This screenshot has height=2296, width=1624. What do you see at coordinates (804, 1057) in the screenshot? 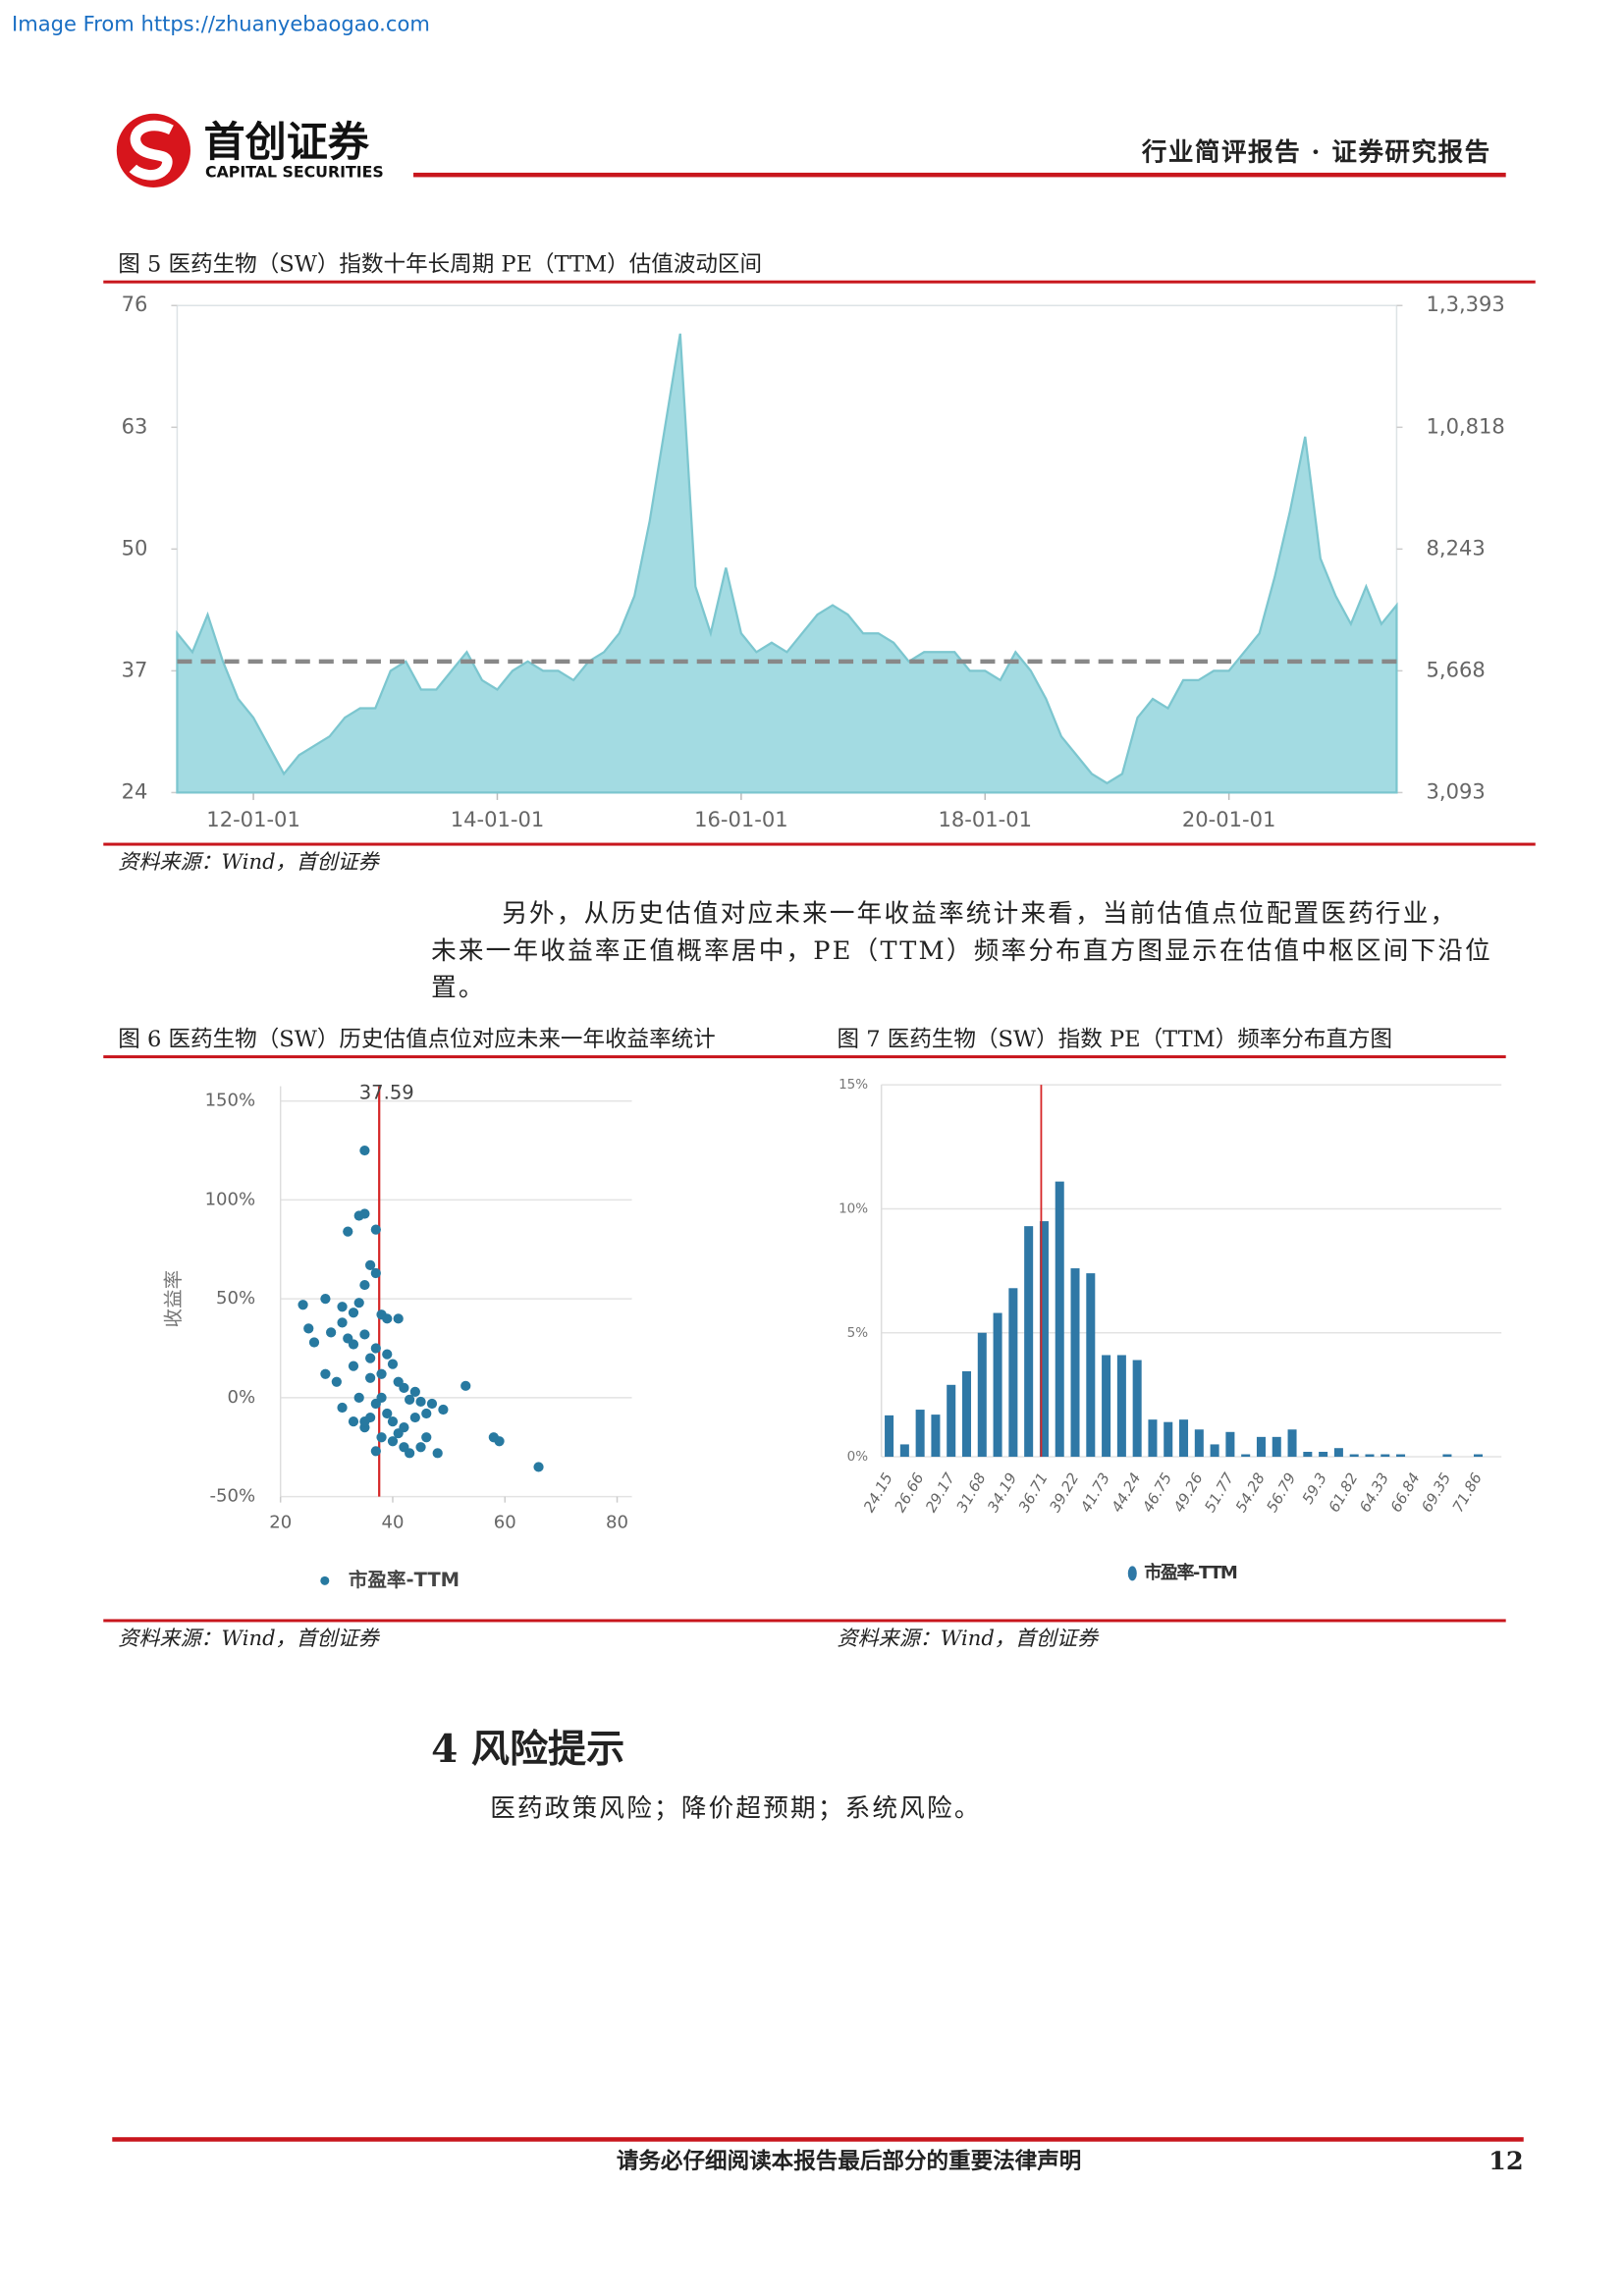
I see `figure-rule` at bounding box center [804, 1057].